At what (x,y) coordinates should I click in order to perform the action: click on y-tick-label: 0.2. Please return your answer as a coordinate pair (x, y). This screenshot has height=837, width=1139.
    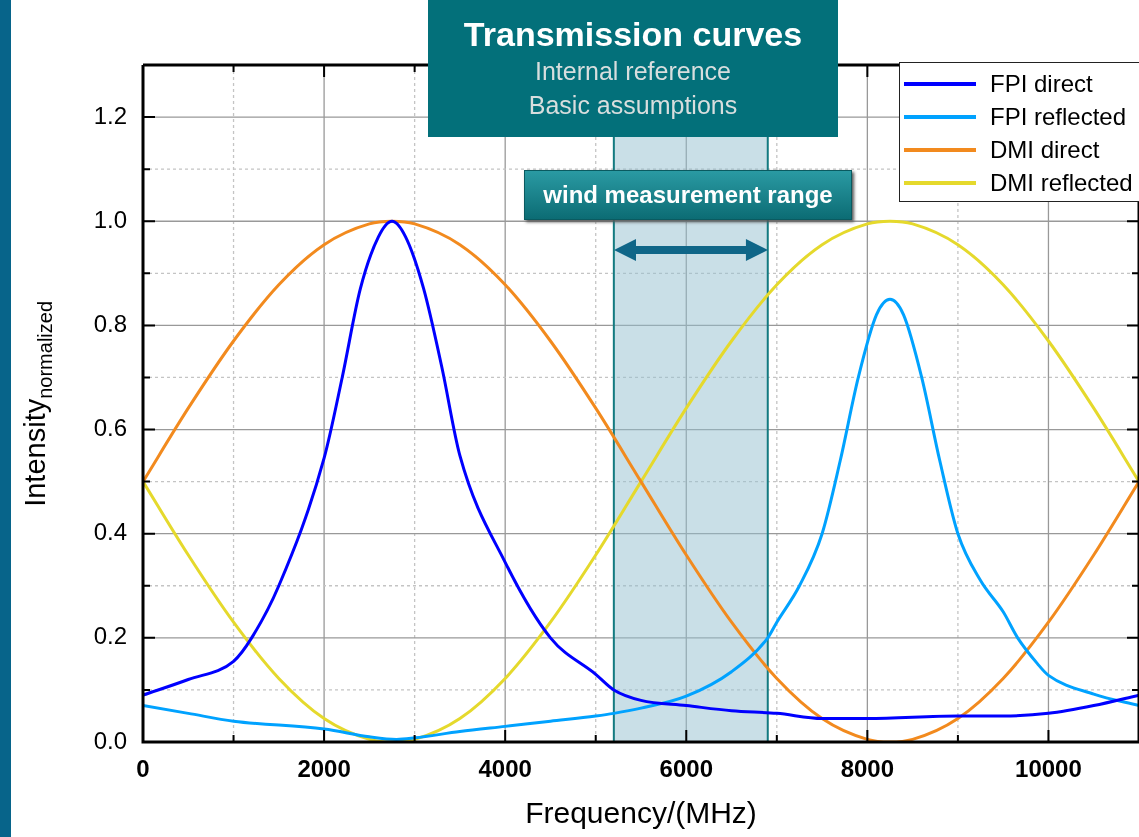
    Looking at the image, I should click on (110, 636).